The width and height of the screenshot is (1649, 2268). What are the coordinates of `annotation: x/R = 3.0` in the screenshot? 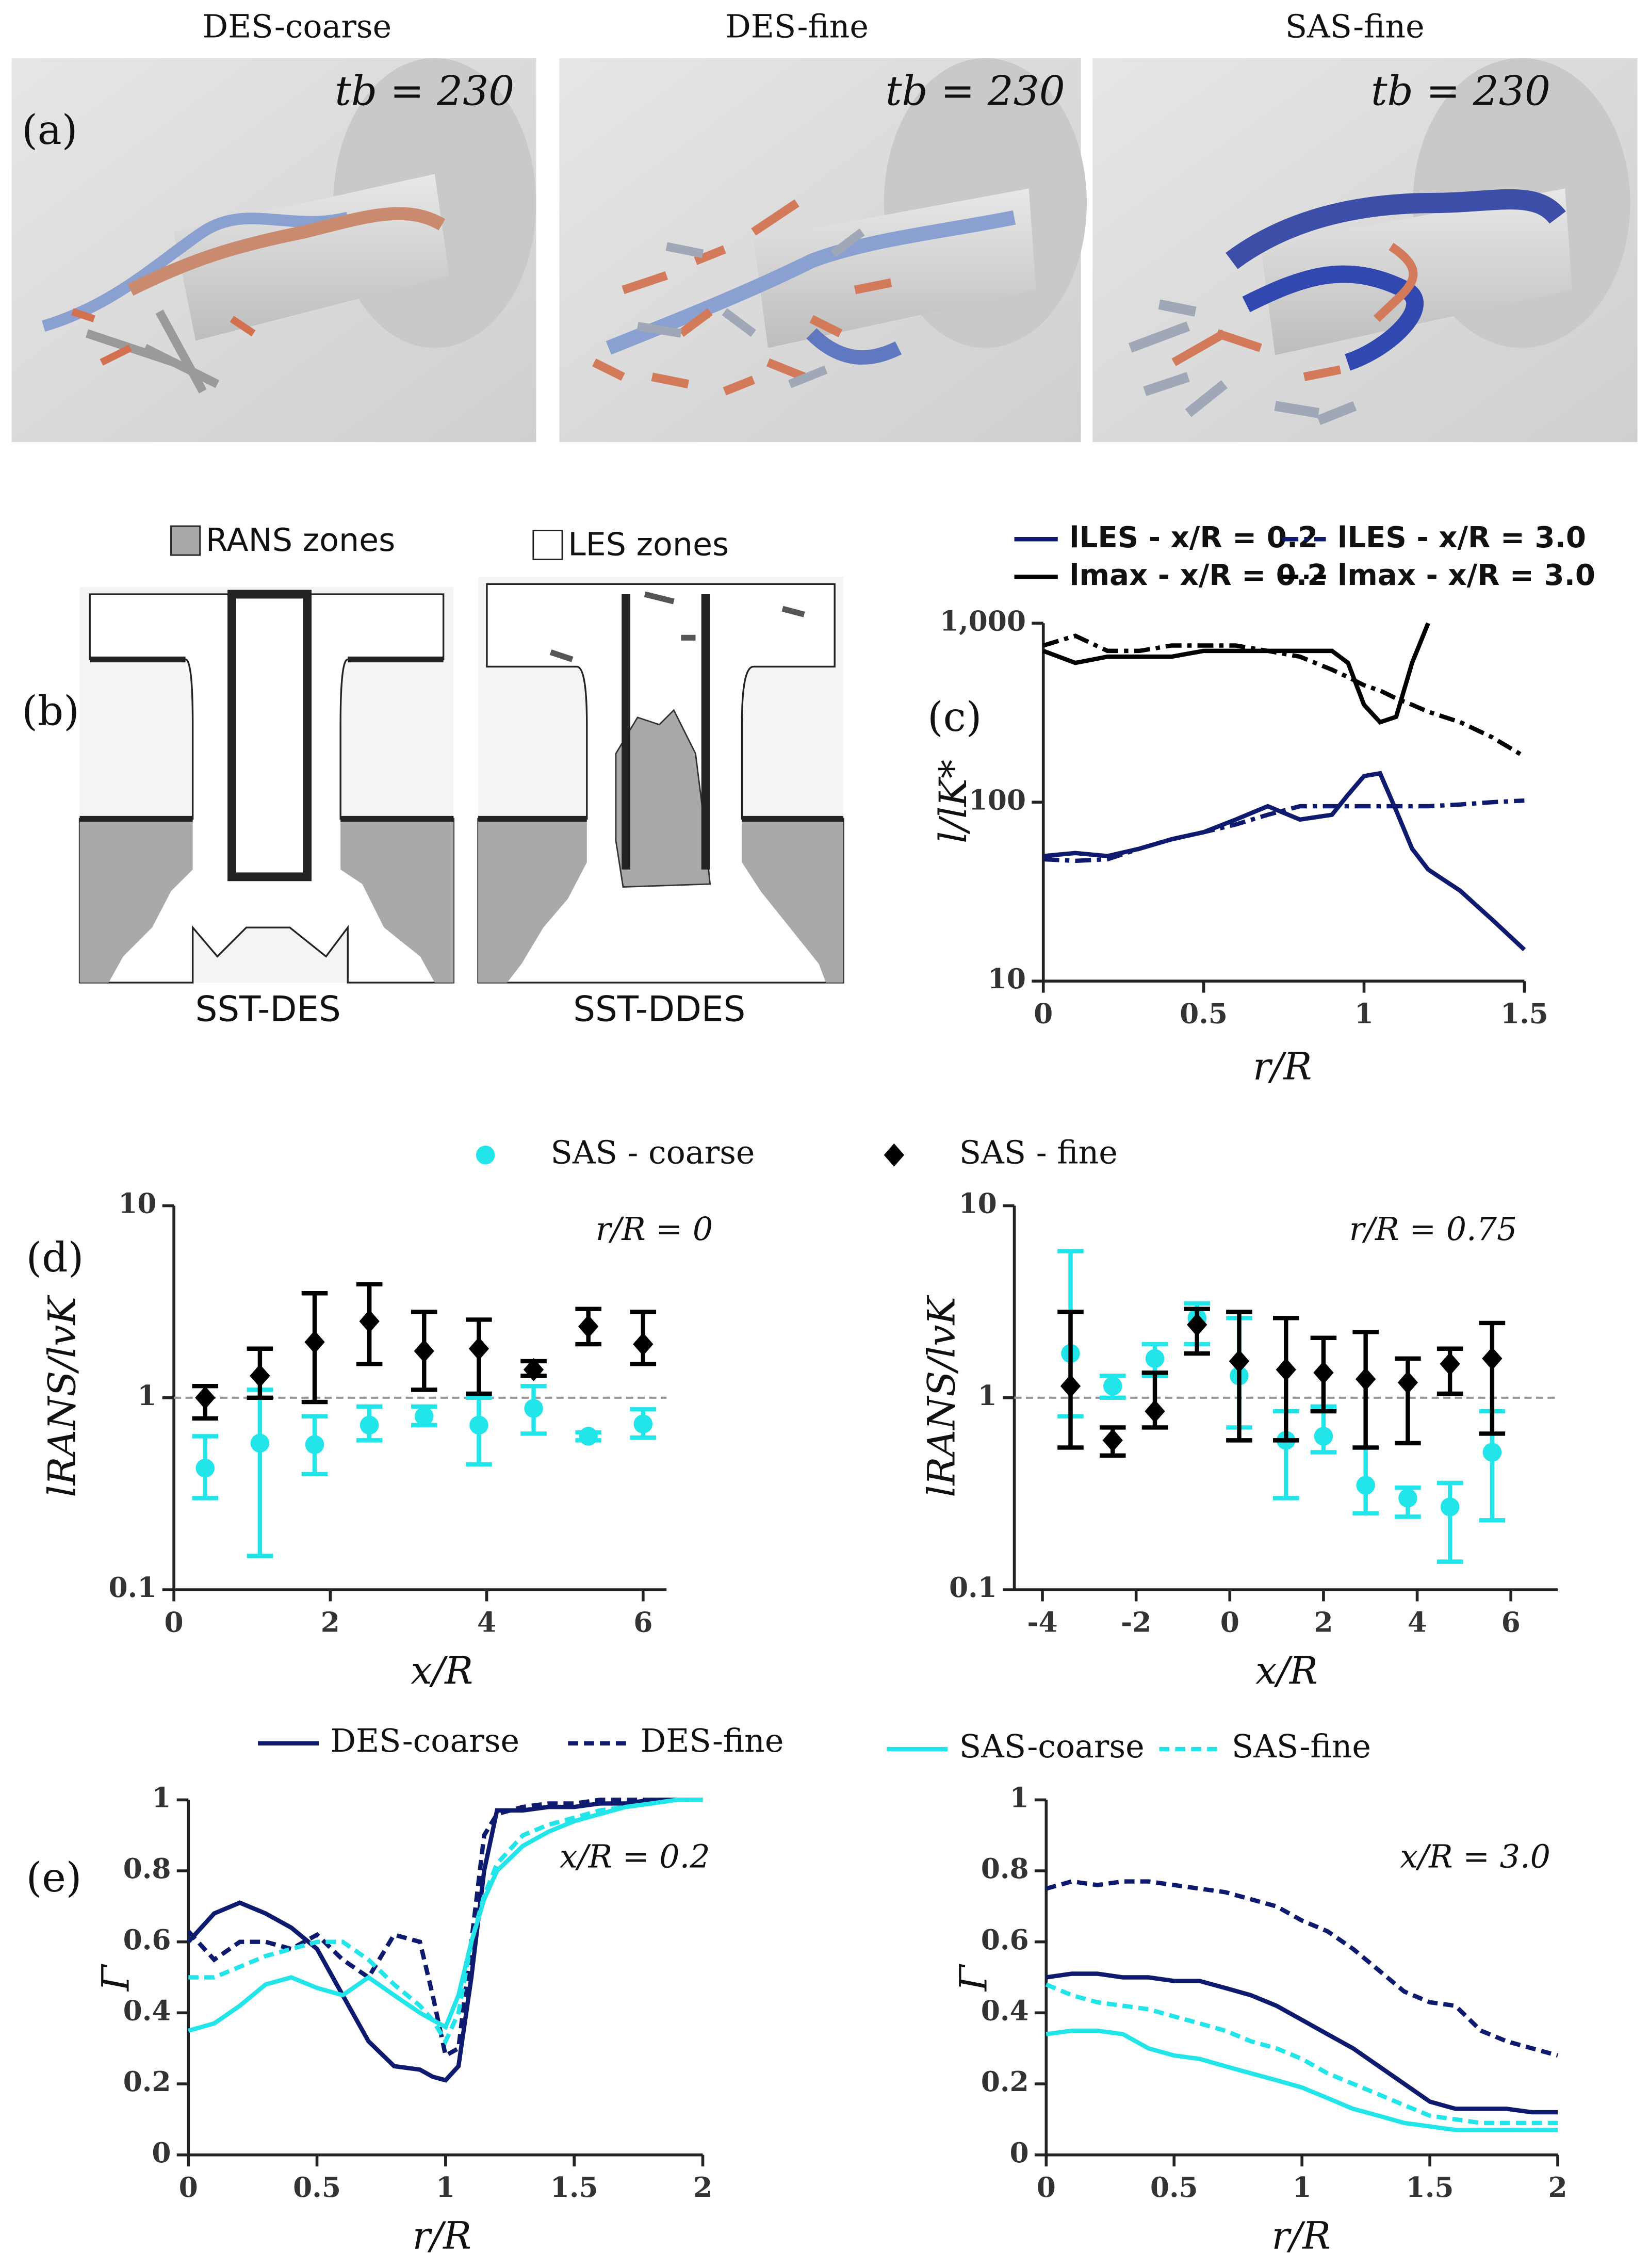 It's located at (1475, 1857).